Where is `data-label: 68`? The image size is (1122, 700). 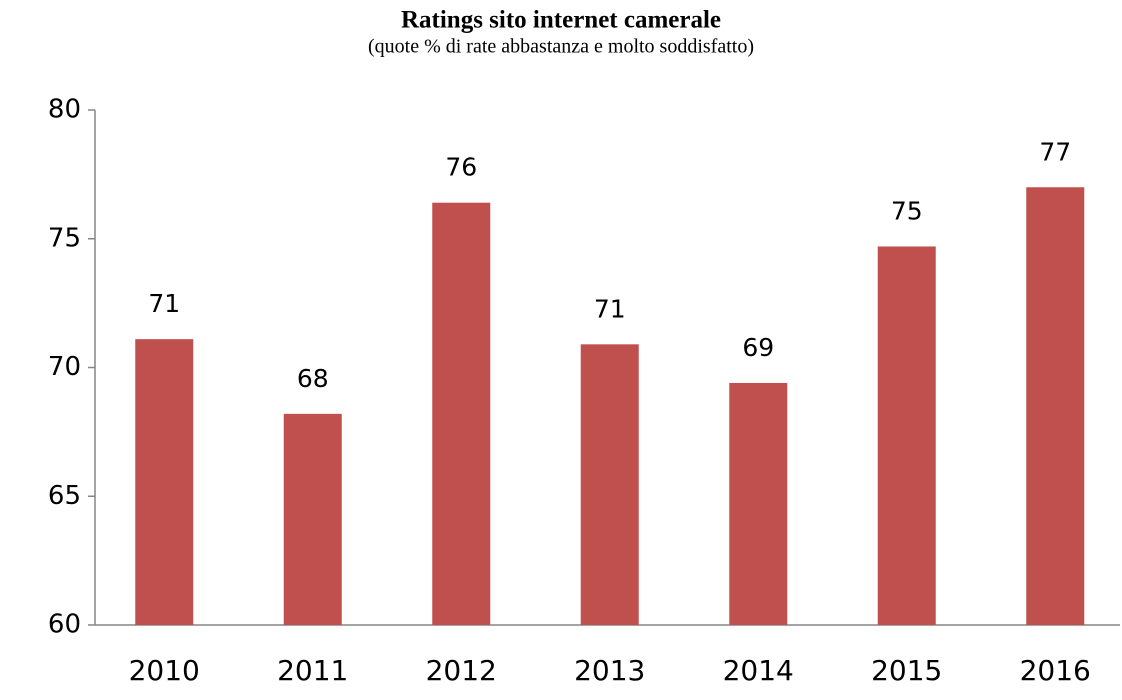 data-label: 68 is located at coordinates (313, 378).